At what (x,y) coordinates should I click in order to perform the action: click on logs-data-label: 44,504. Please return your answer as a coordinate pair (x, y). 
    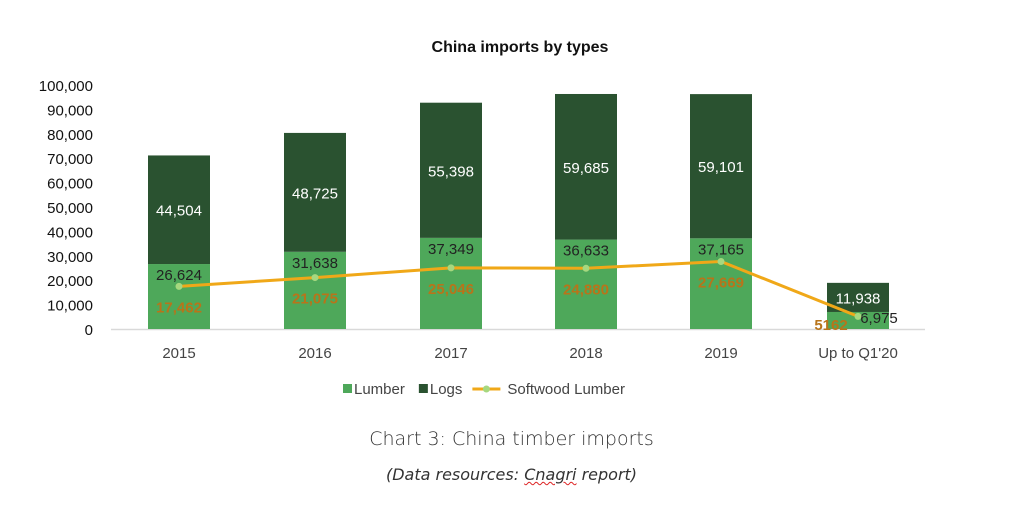
    Looking at the image, I should click on (179, 211).